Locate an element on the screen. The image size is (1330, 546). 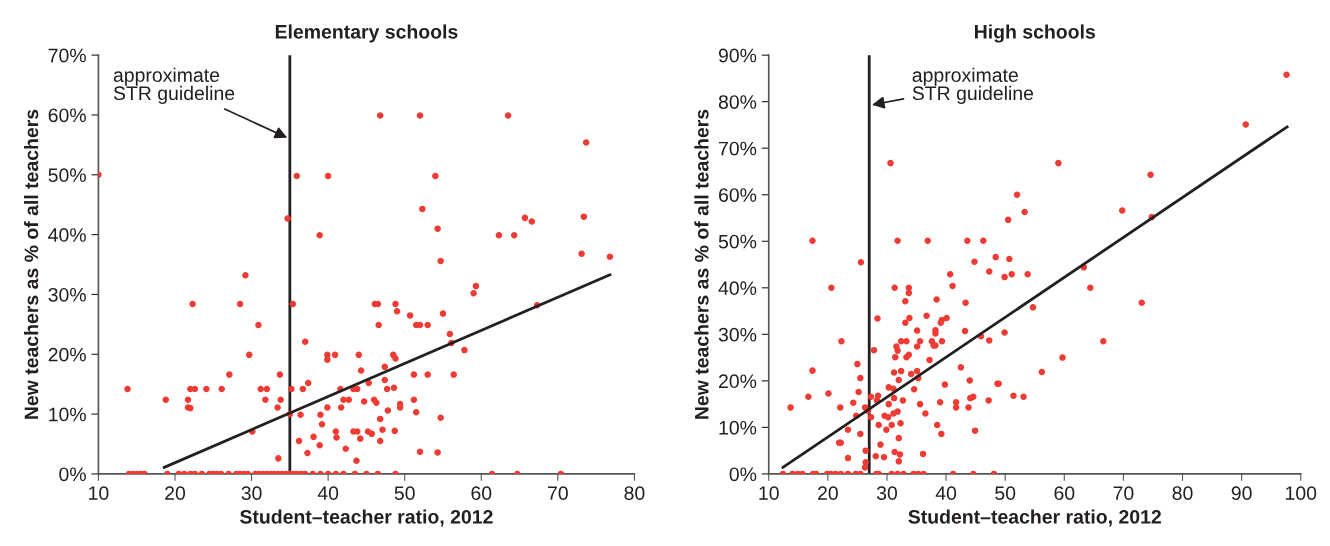
y-tick-label: 80% is located at coordinates (737, 102).